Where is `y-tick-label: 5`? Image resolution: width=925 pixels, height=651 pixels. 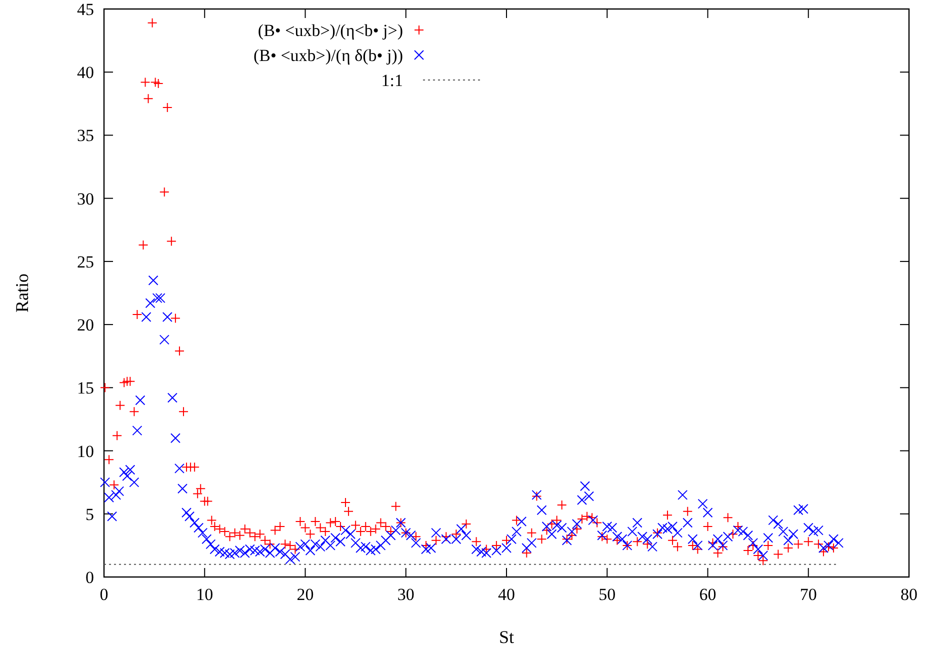 y-tick-label: 5 is located at coordinates (90, 514).